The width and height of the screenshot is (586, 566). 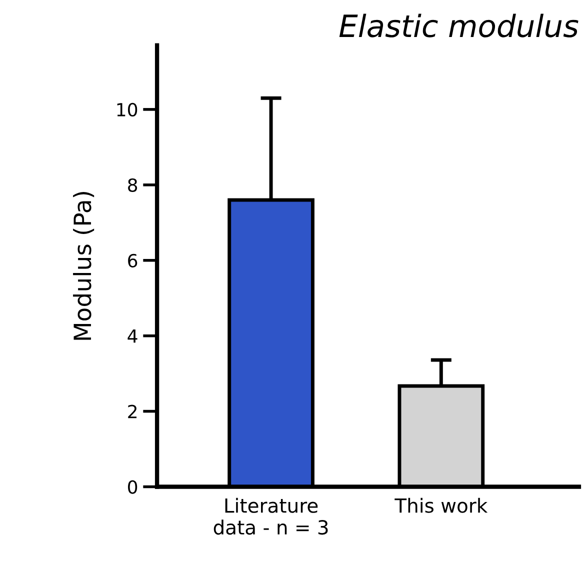 What do you see at coordinates (271, 516) in the screenshot?
I see `x-tick-label: Literature data - n = 3` at bounding box center [271, 516].